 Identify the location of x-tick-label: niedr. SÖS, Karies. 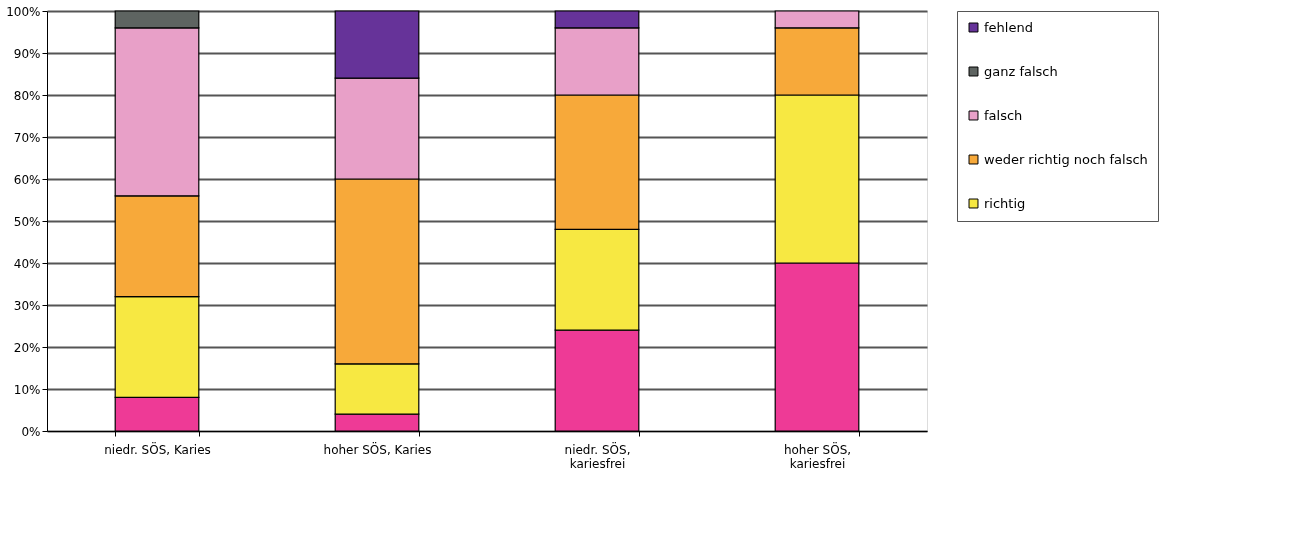
(157, 448).